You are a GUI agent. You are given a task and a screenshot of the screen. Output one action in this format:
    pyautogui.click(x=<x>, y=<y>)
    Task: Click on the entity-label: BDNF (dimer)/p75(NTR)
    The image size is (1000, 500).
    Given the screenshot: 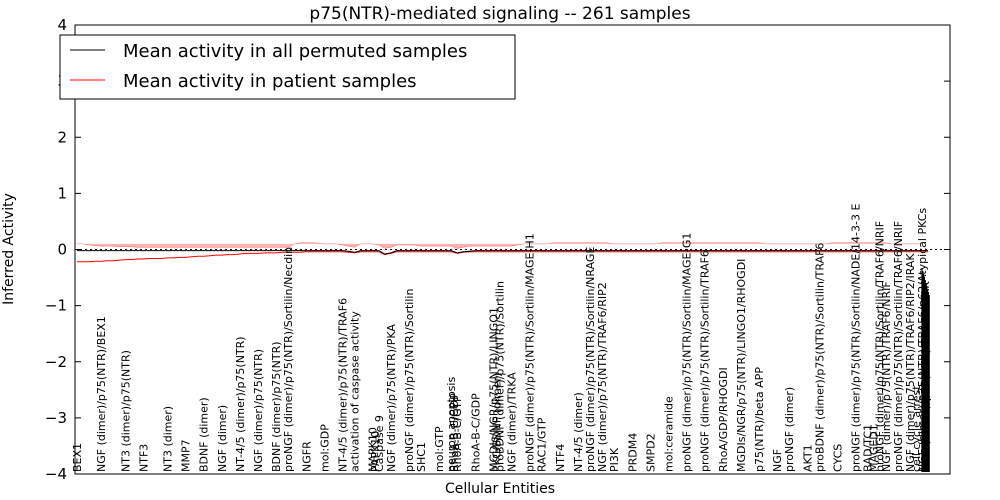 What is the action you would take?
    pyautogui.click(x=276, y=406)
    